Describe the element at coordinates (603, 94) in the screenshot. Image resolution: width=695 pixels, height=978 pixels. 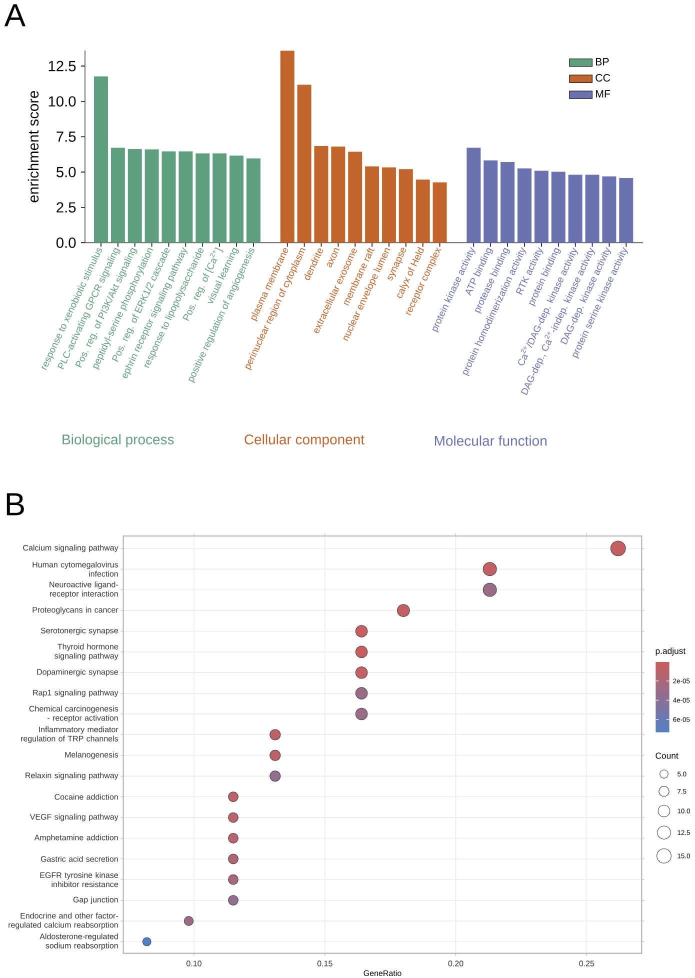
I see `legend-label: MF` at that location.